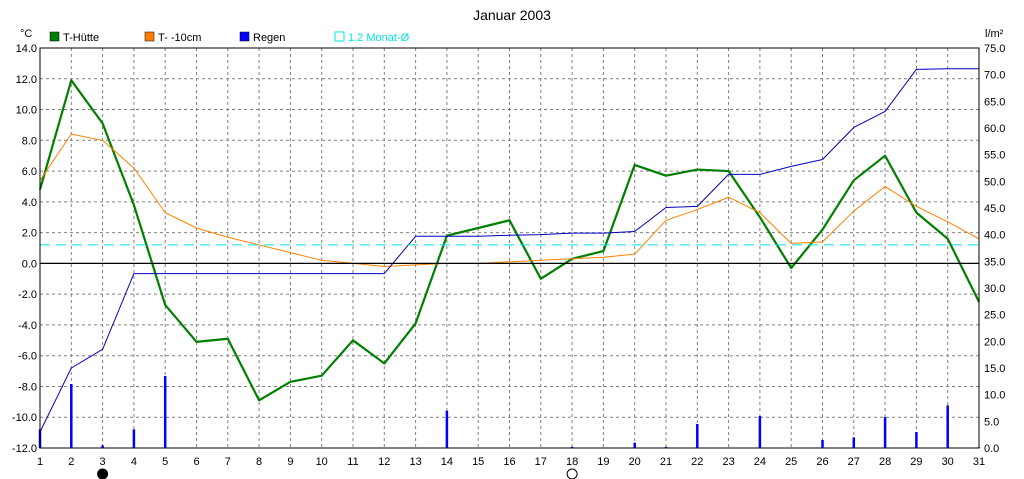  What do you see at coordinates (415, 462) in the screenshot?
I see `x-tick-label: 13` at bounding box center [415, 462].